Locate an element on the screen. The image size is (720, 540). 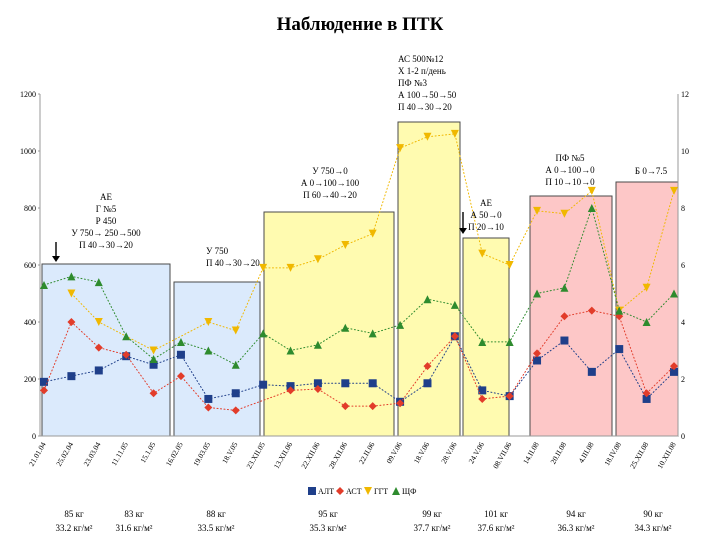
y-tick-right: 0 is located at coordinates (683, 436).